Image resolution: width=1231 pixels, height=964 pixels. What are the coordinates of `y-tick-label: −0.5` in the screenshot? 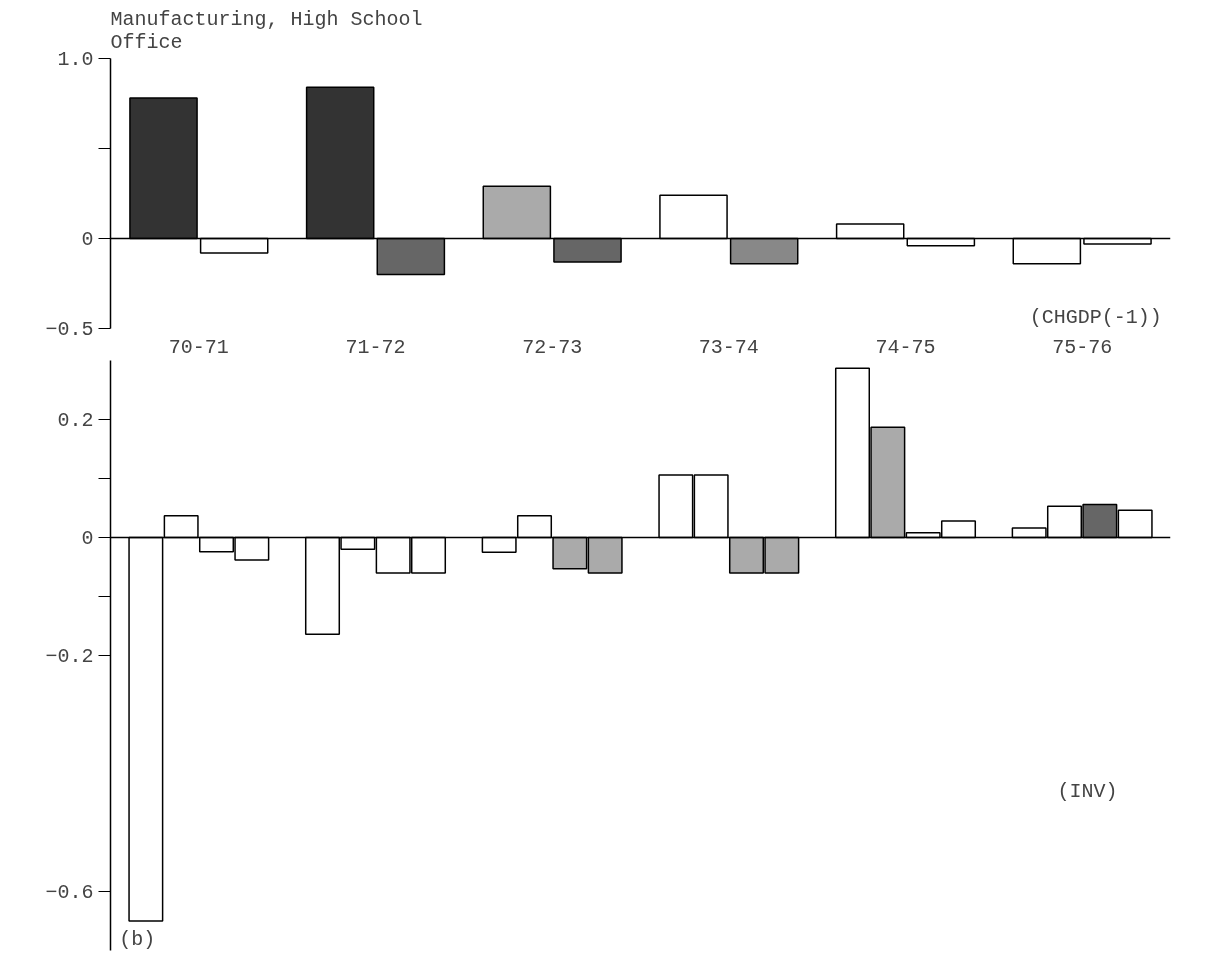 It's located at (69, 329).